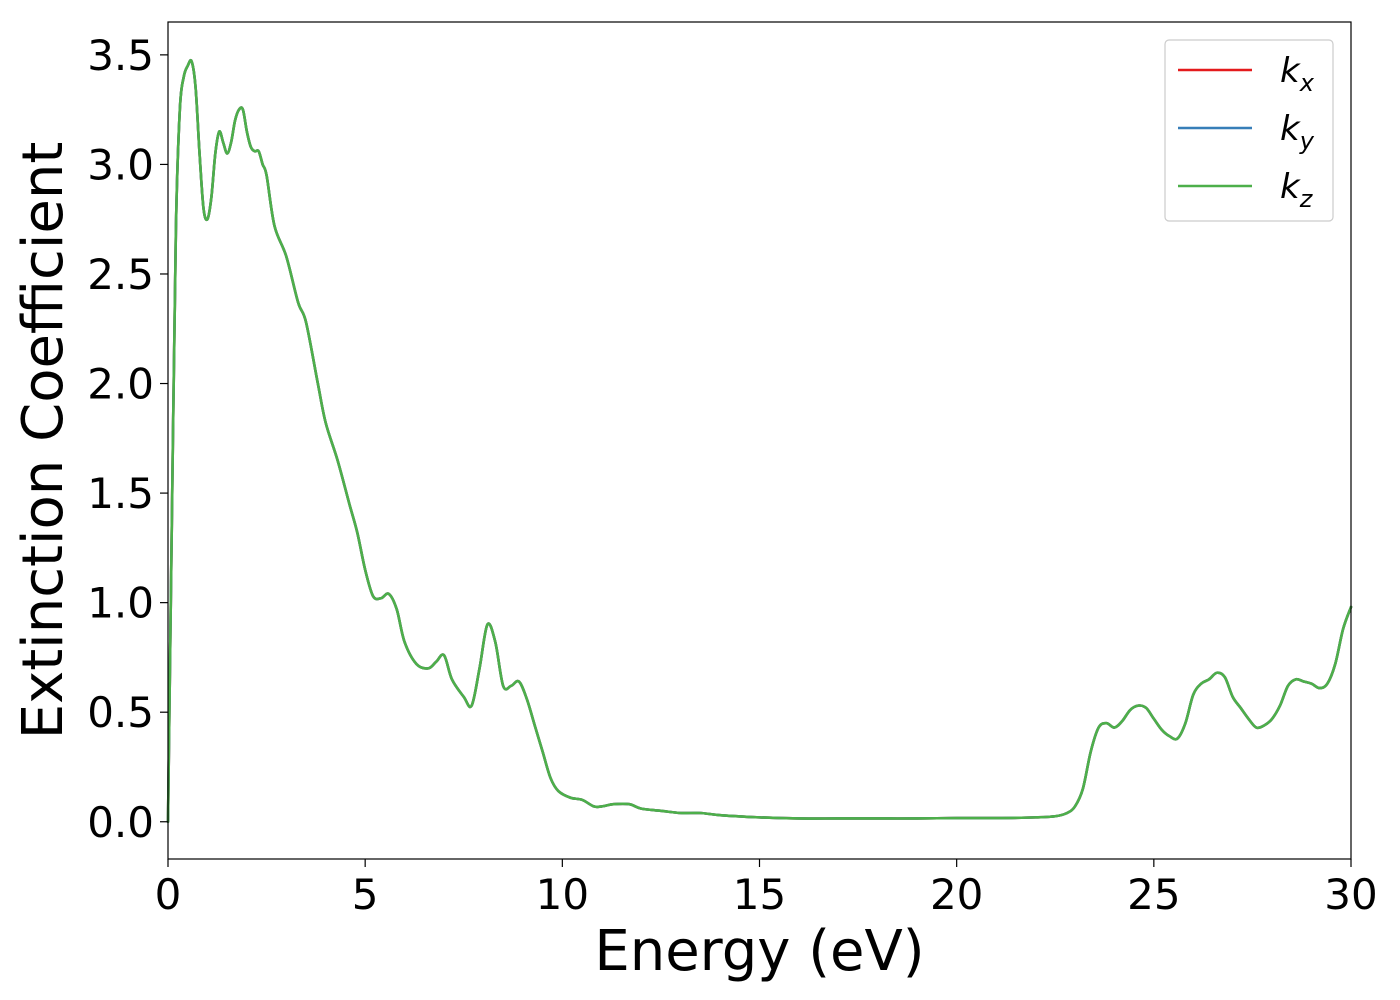  I want to click on y-tick-label: 3.0, so click(120, 164).